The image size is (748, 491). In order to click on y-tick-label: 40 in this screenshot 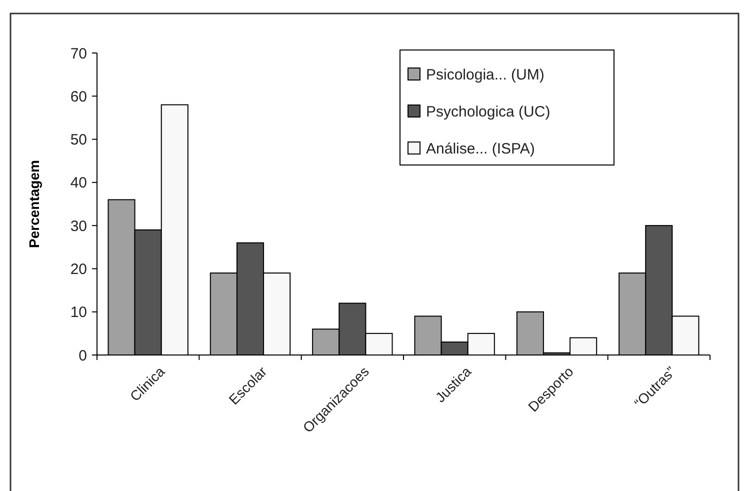, I will do `click(78, 183)`.